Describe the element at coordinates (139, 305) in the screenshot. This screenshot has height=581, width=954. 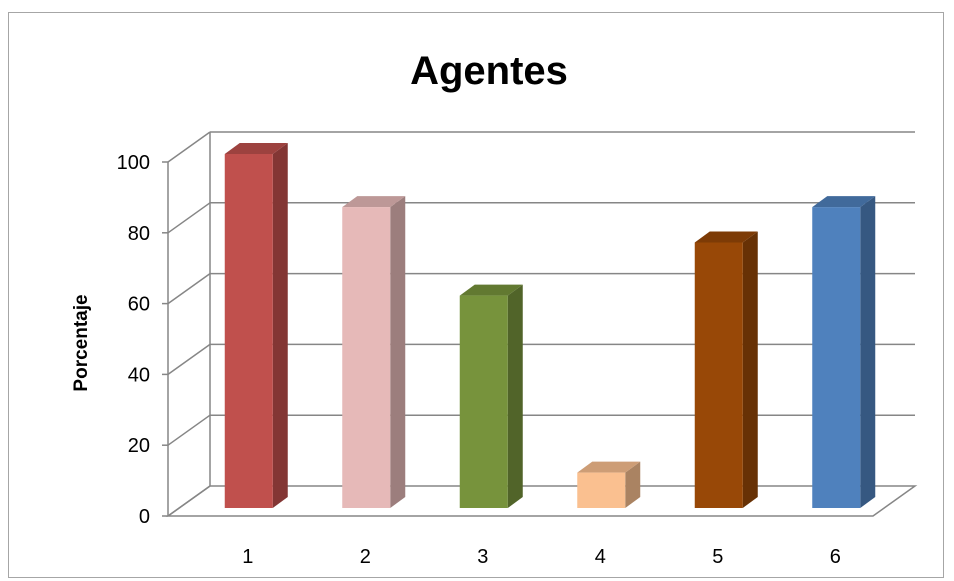
I see `y-tick-label: 60` at that location.